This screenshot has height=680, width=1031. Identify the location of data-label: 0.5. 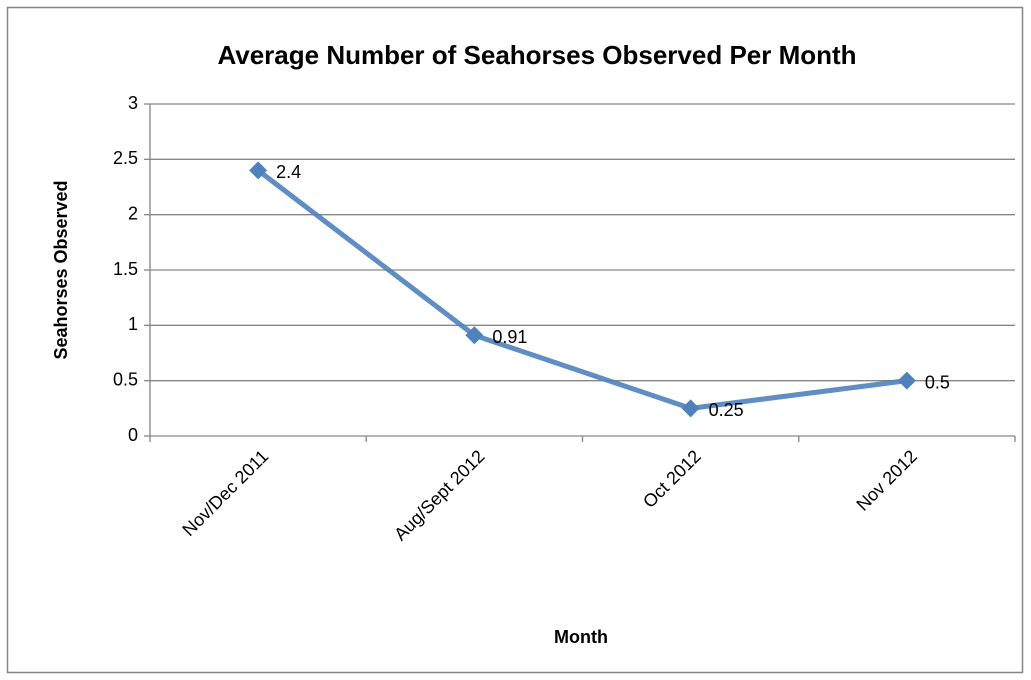
(937, 382).